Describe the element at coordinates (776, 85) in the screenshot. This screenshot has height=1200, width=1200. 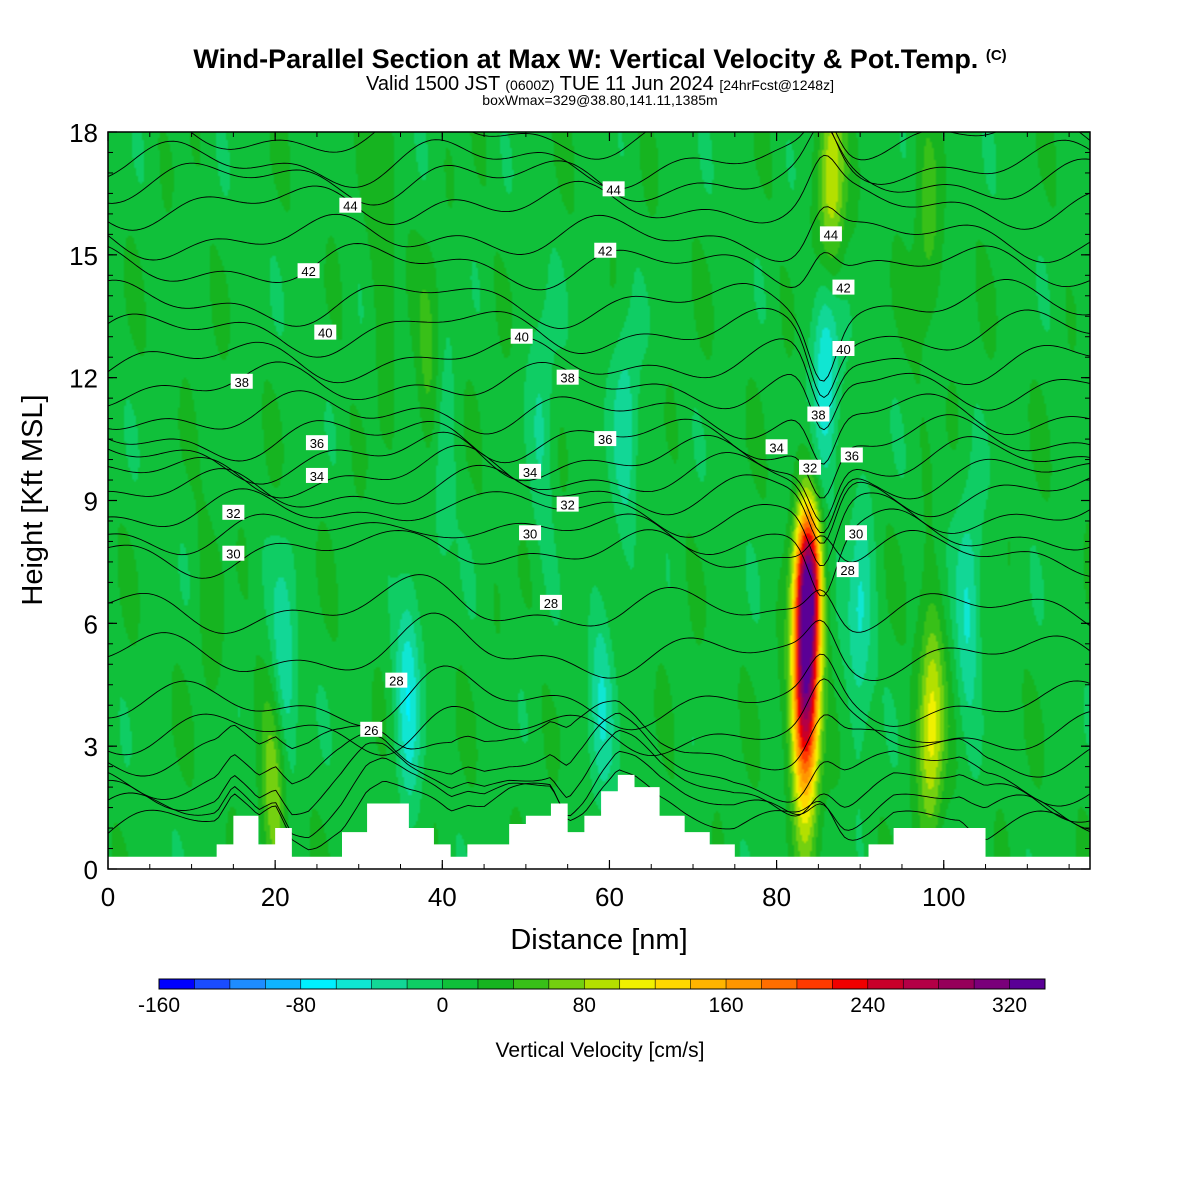
I see `subtitle-fcst: [24hrFcst@1248z]` at that location.